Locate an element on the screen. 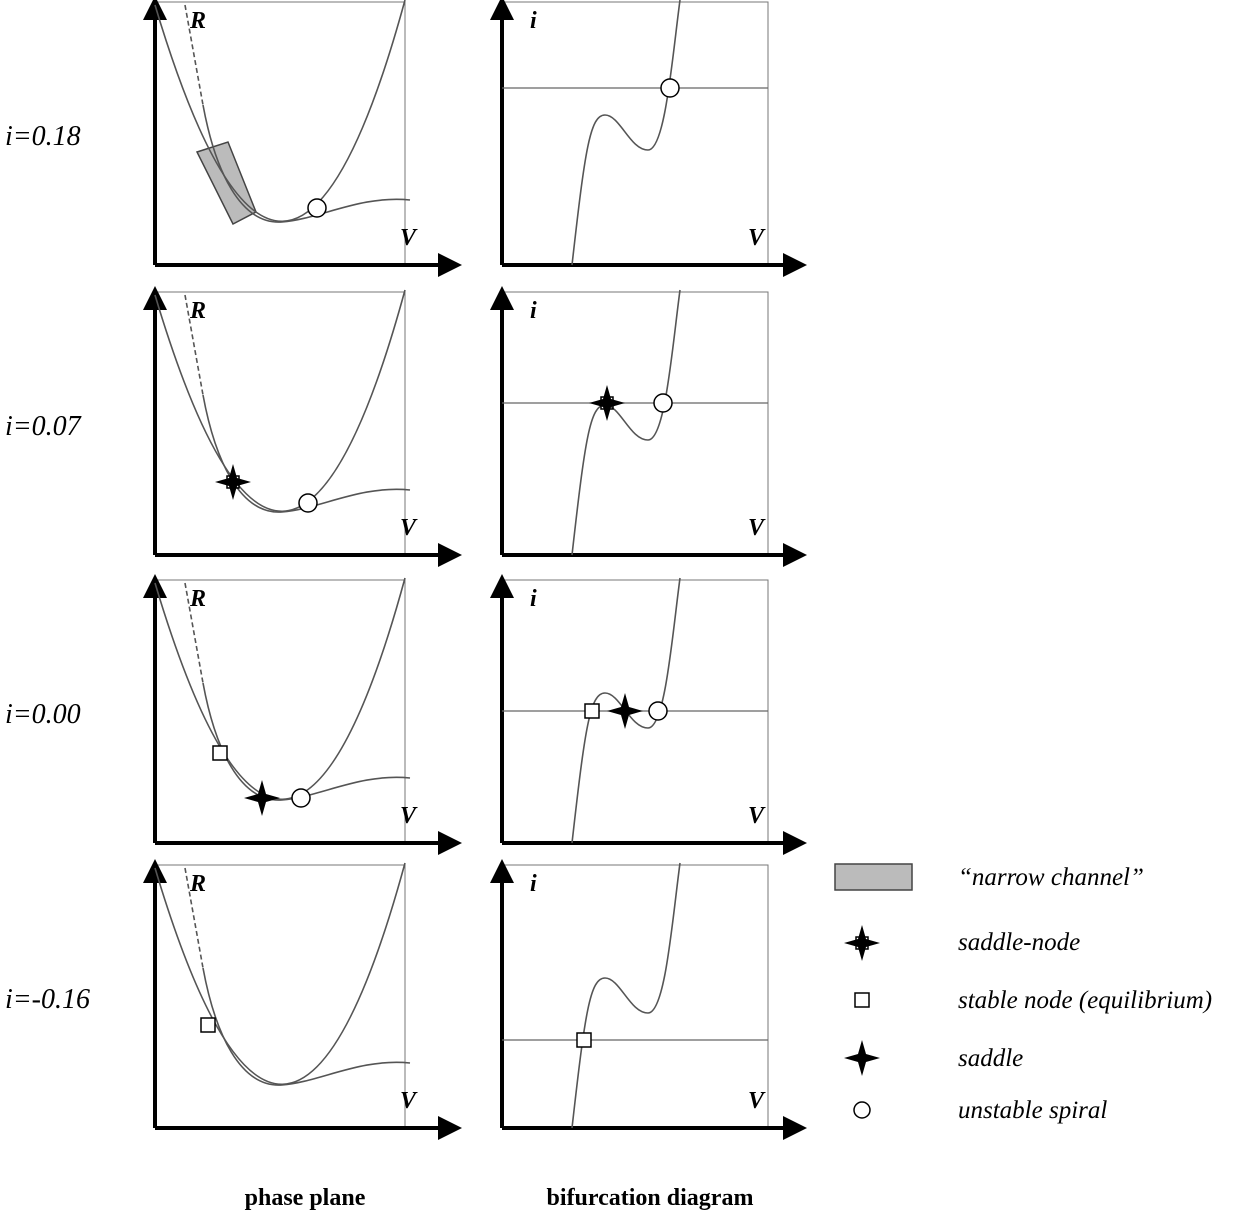 The width and height of the screenshot is (1249, 1232). row: i=0.00 R Vi V is located at coordinates (406, 714).